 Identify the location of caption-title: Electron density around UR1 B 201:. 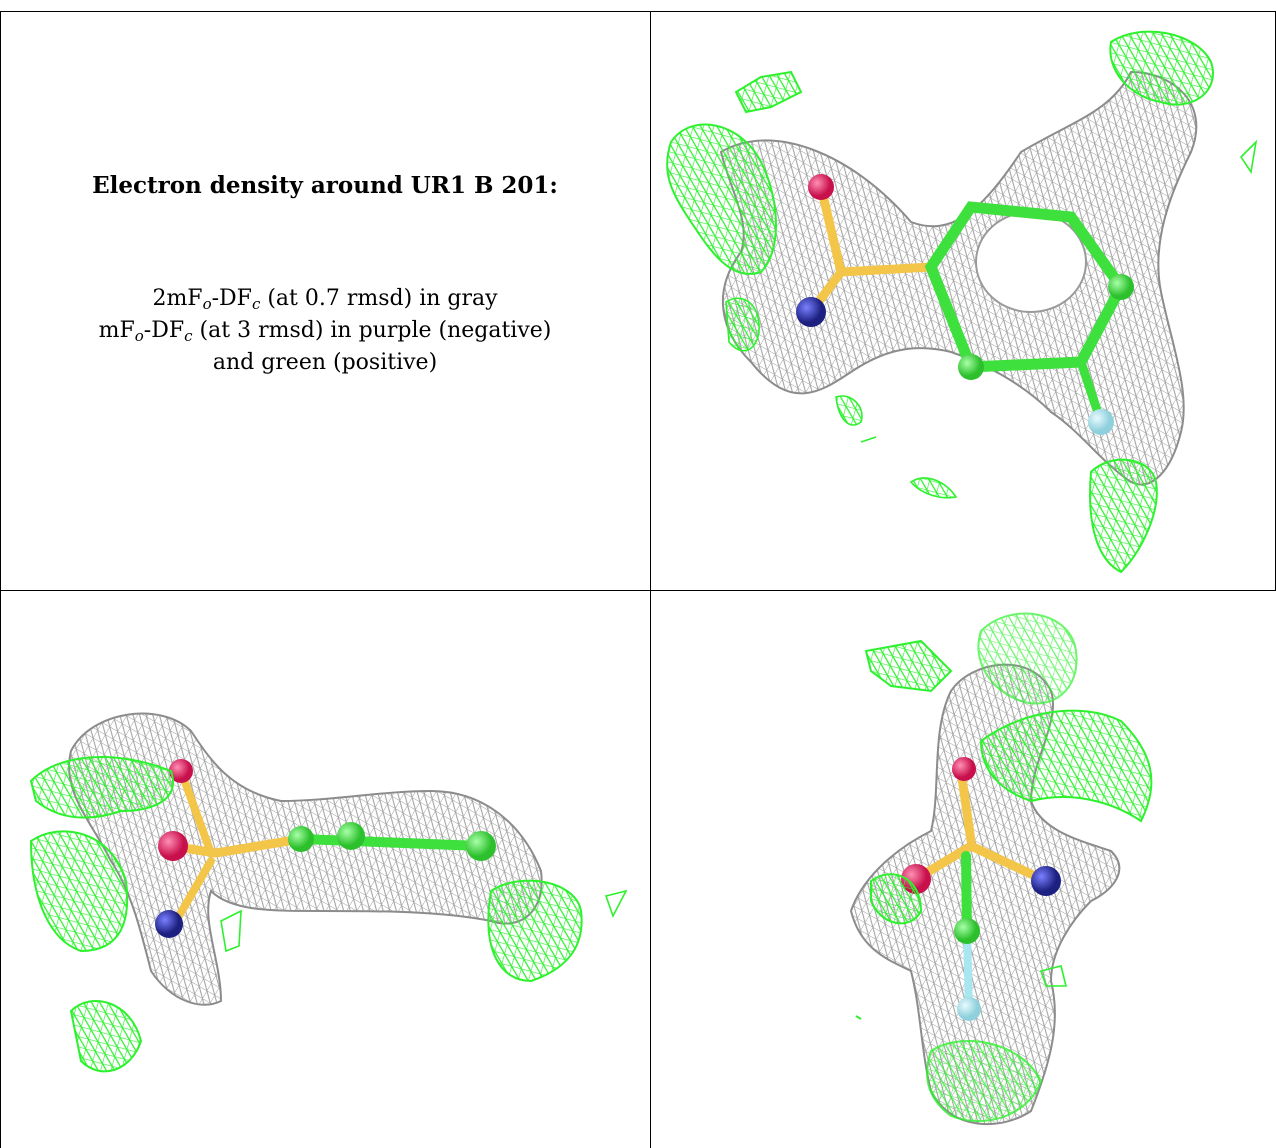
(325, 185).